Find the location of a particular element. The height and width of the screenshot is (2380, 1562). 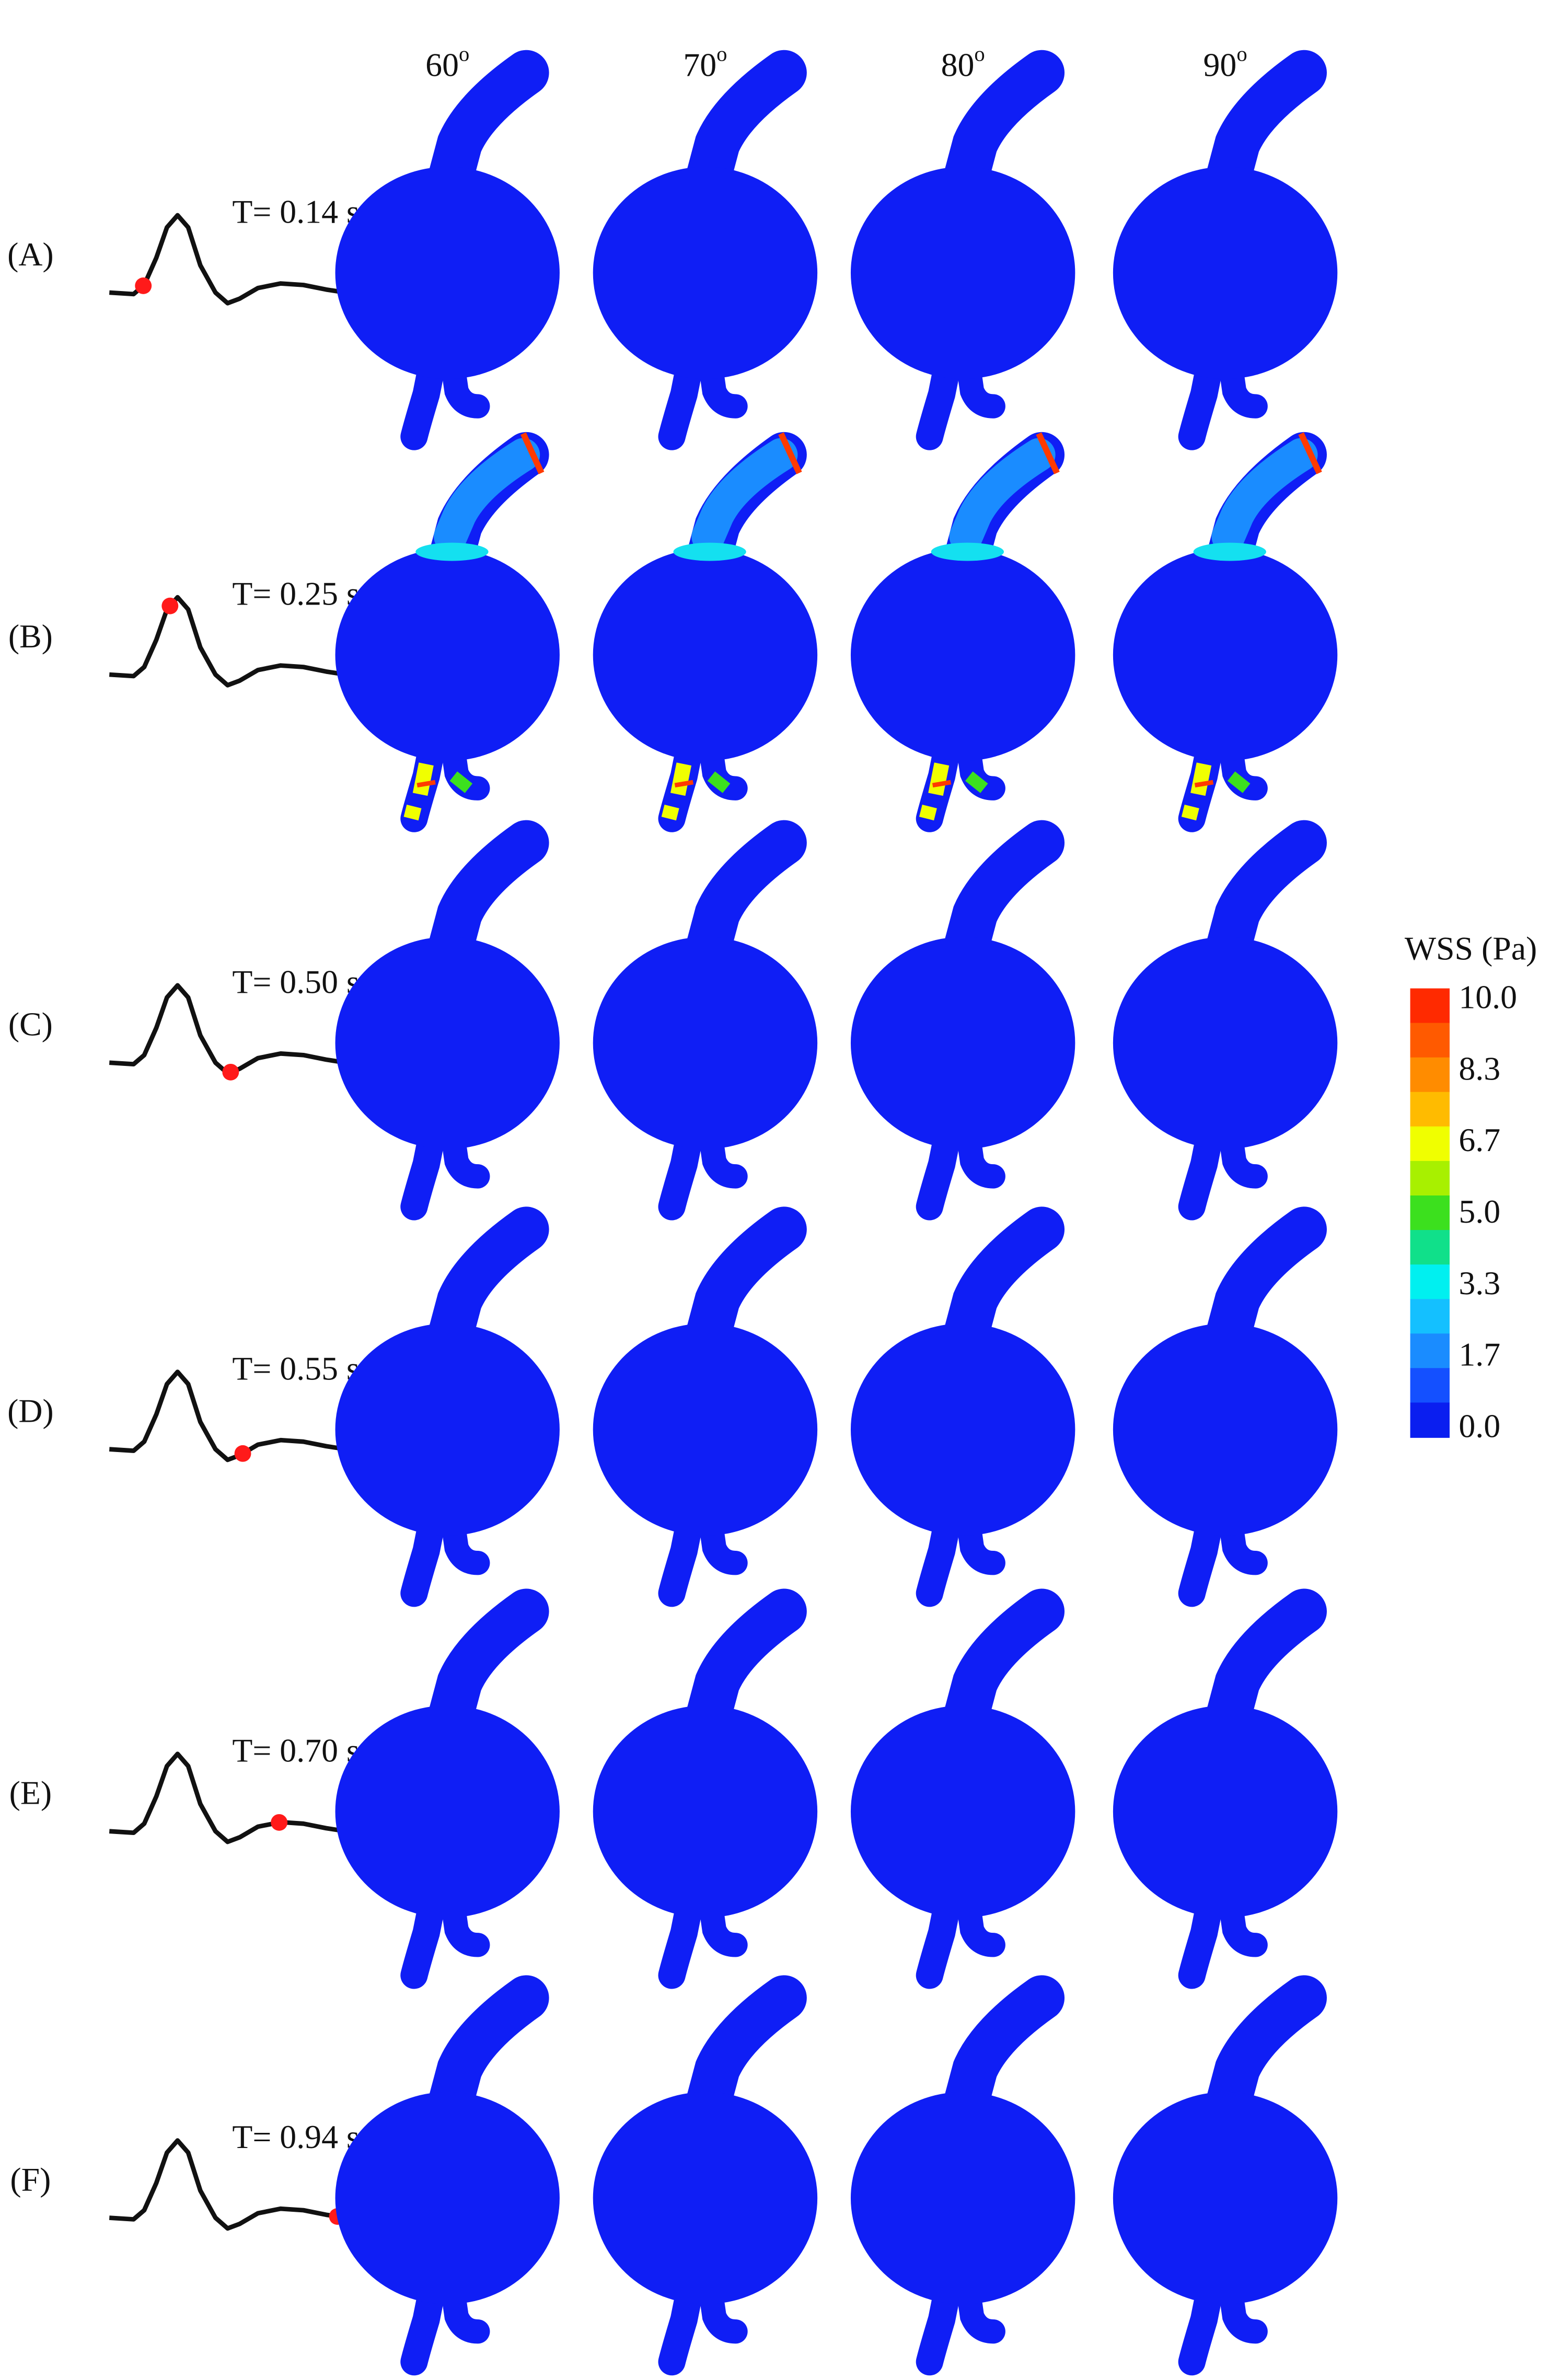

time-label: T= 0.25 s is located at coordinates (295, 594).